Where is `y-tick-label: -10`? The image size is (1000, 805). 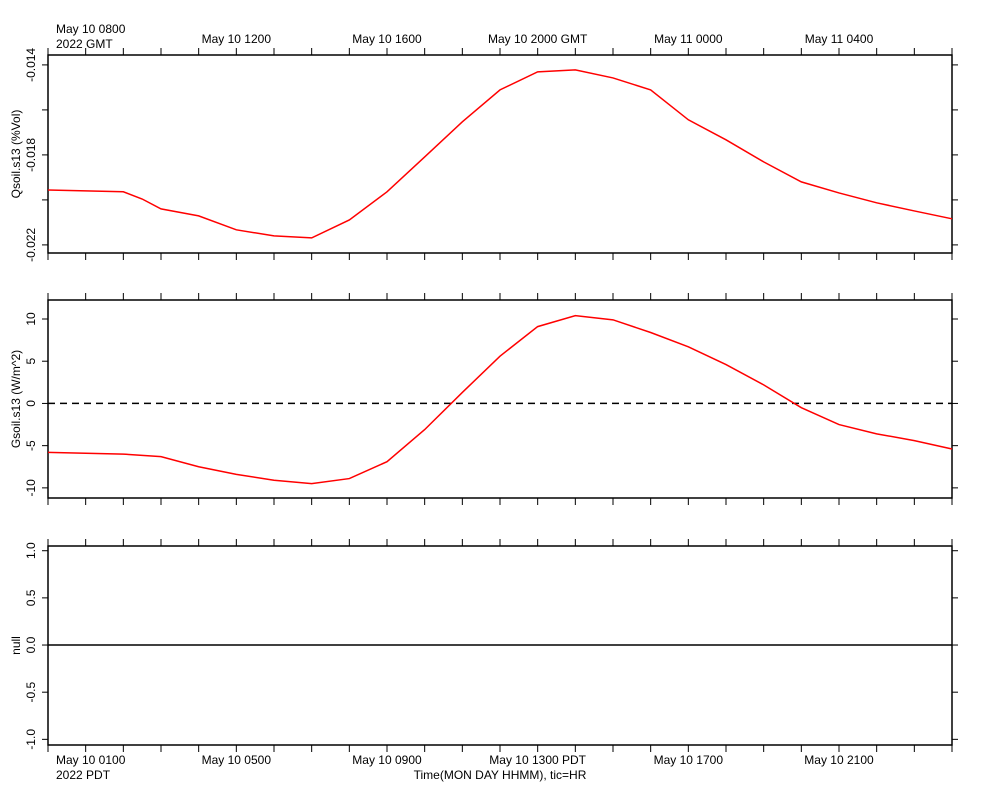 y-tick-label: -10 is located at coordinates (31, 488).